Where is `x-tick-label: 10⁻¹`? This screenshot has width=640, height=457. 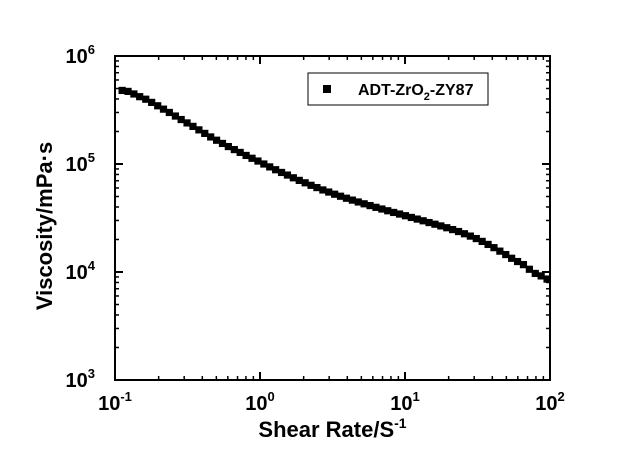 x-tick-label: 10⁻¹ is located at coordinates (115, 402).